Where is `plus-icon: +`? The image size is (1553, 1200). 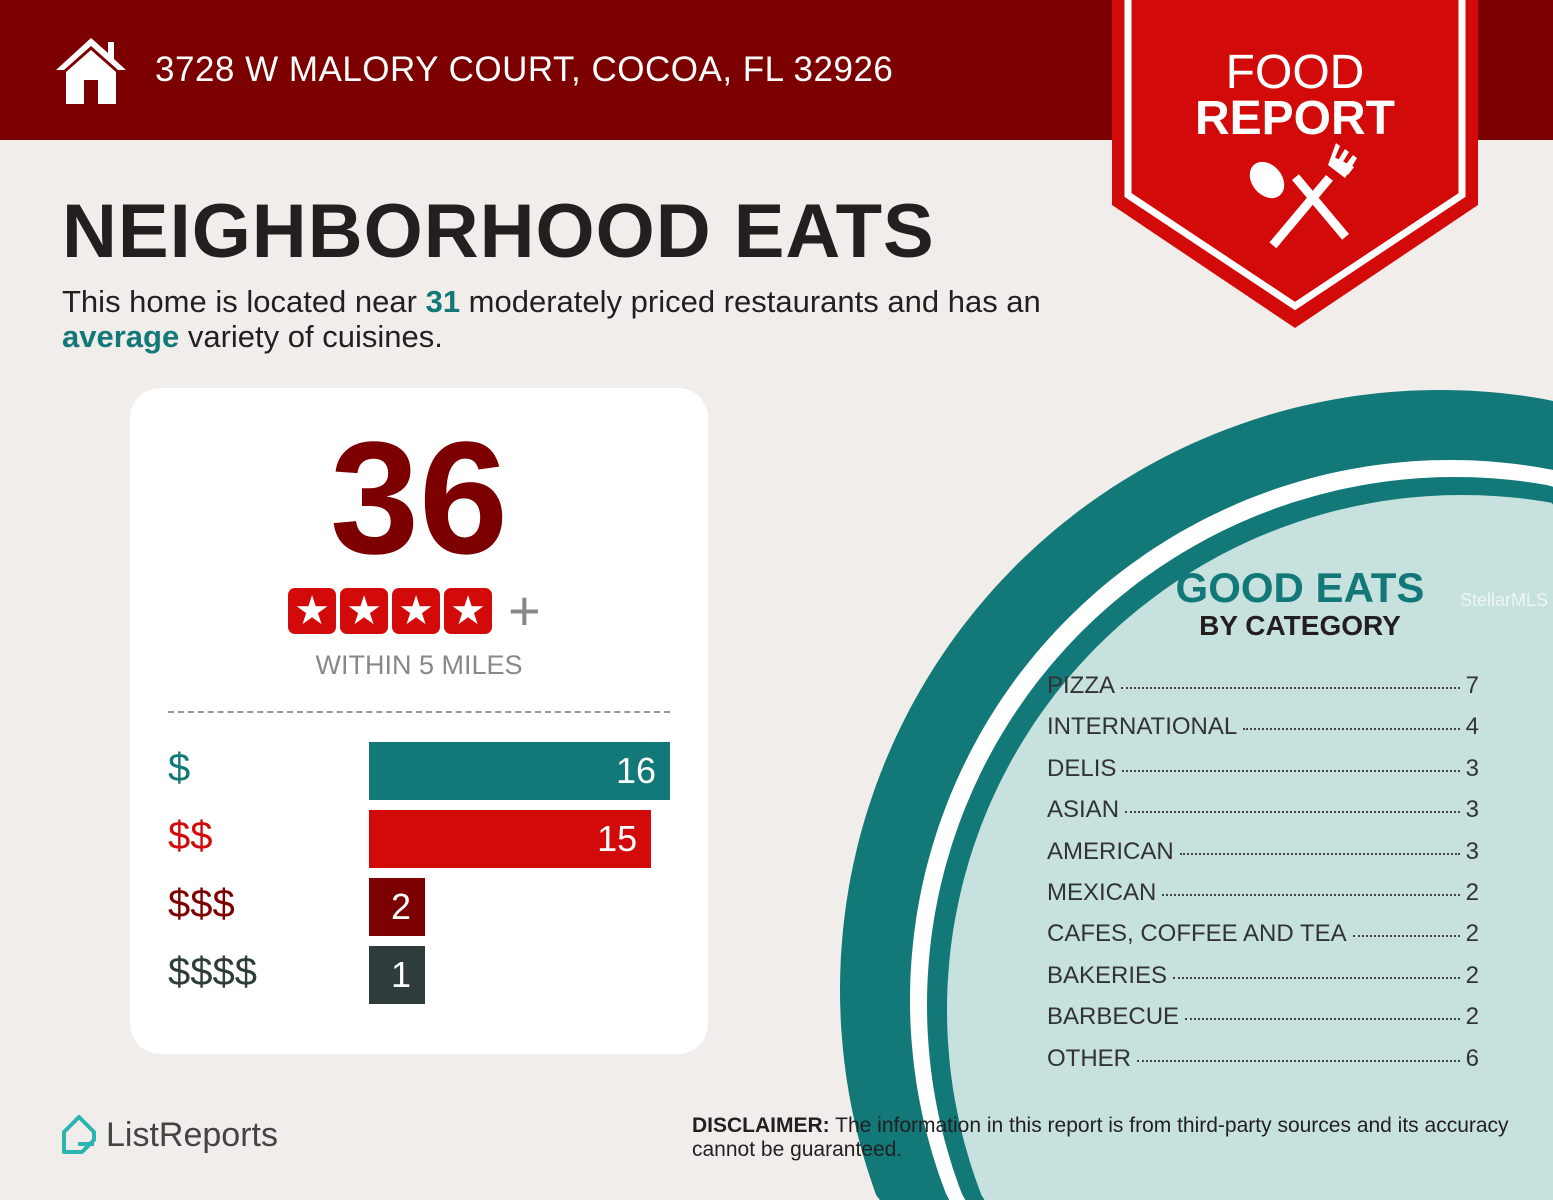
plus-icon: + is located at coordinates (524, 610).